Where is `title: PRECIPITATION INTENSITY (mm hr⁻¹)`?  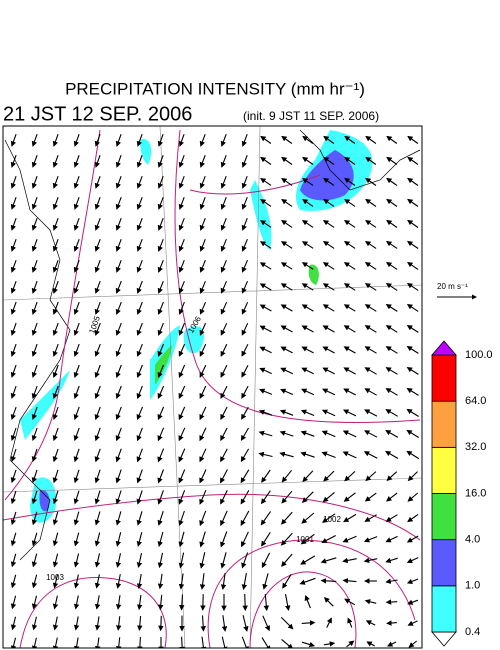 title: PRECIPITATION INTENSITY (mm hr⁻¹) is located at coordinates (215, 88).